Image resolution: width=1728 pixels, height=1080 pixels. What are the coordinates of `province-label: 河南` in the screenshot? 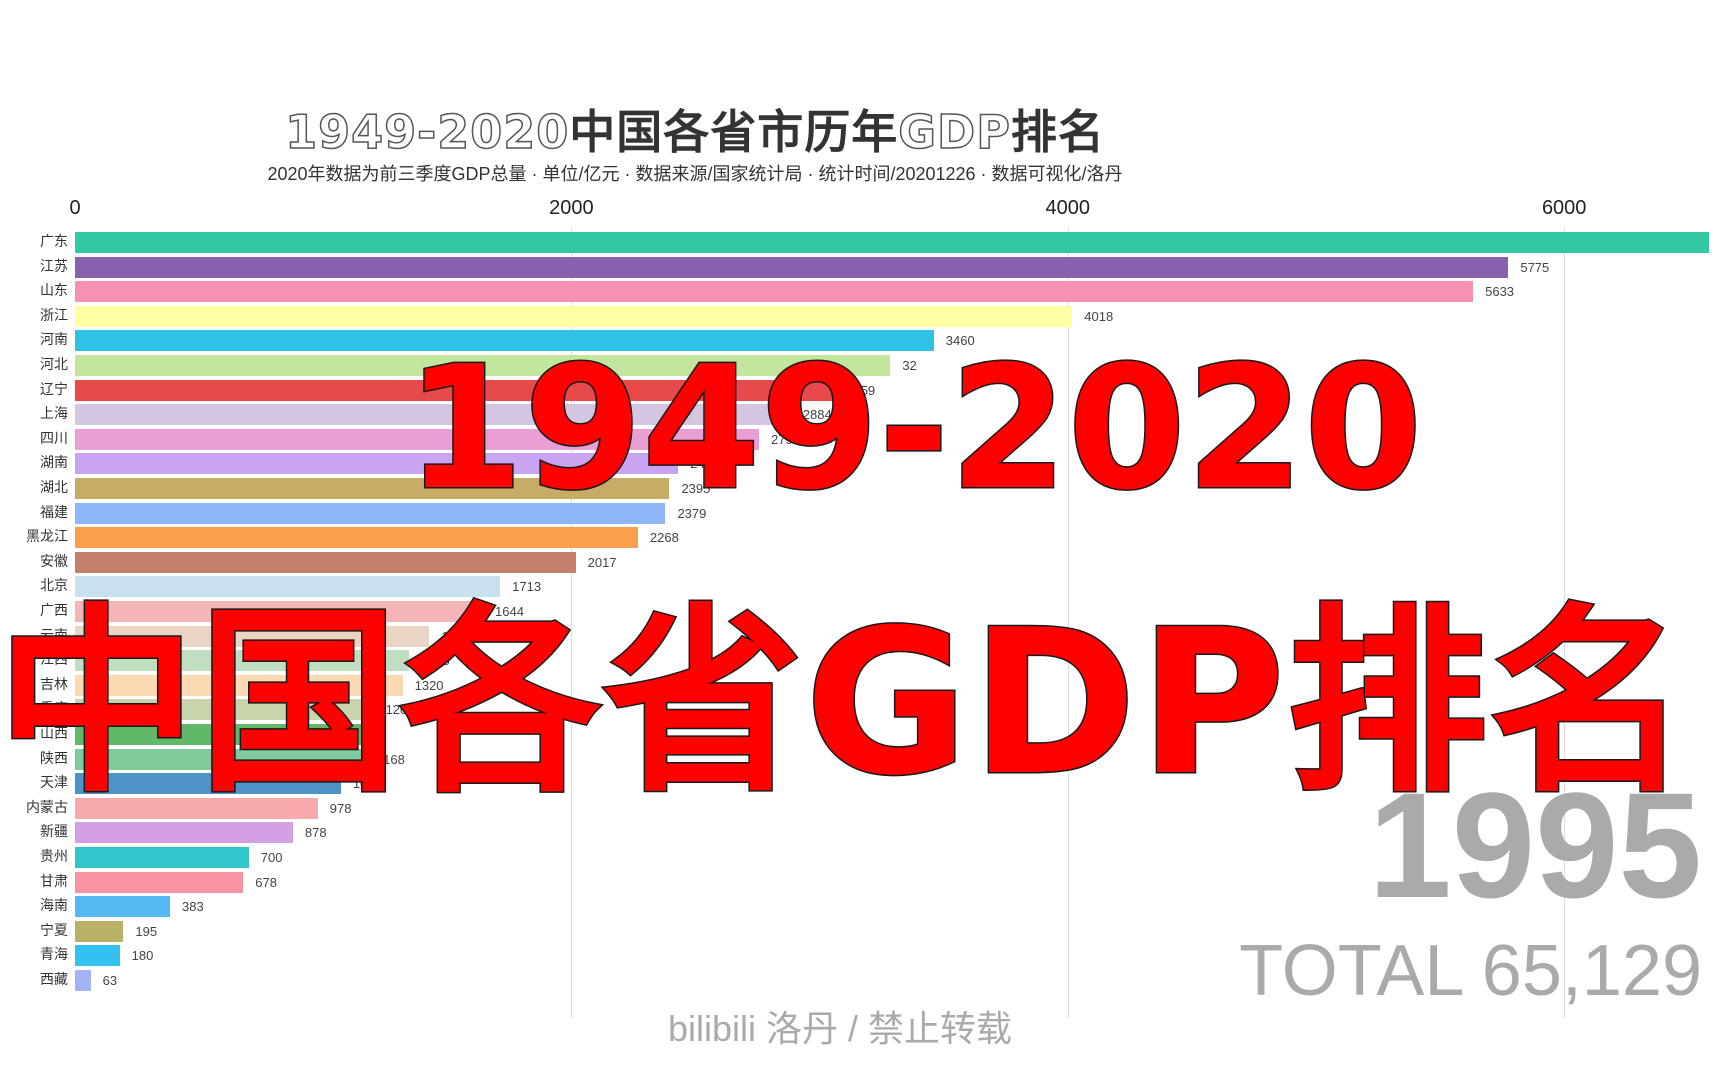 It's located at (54, 340).